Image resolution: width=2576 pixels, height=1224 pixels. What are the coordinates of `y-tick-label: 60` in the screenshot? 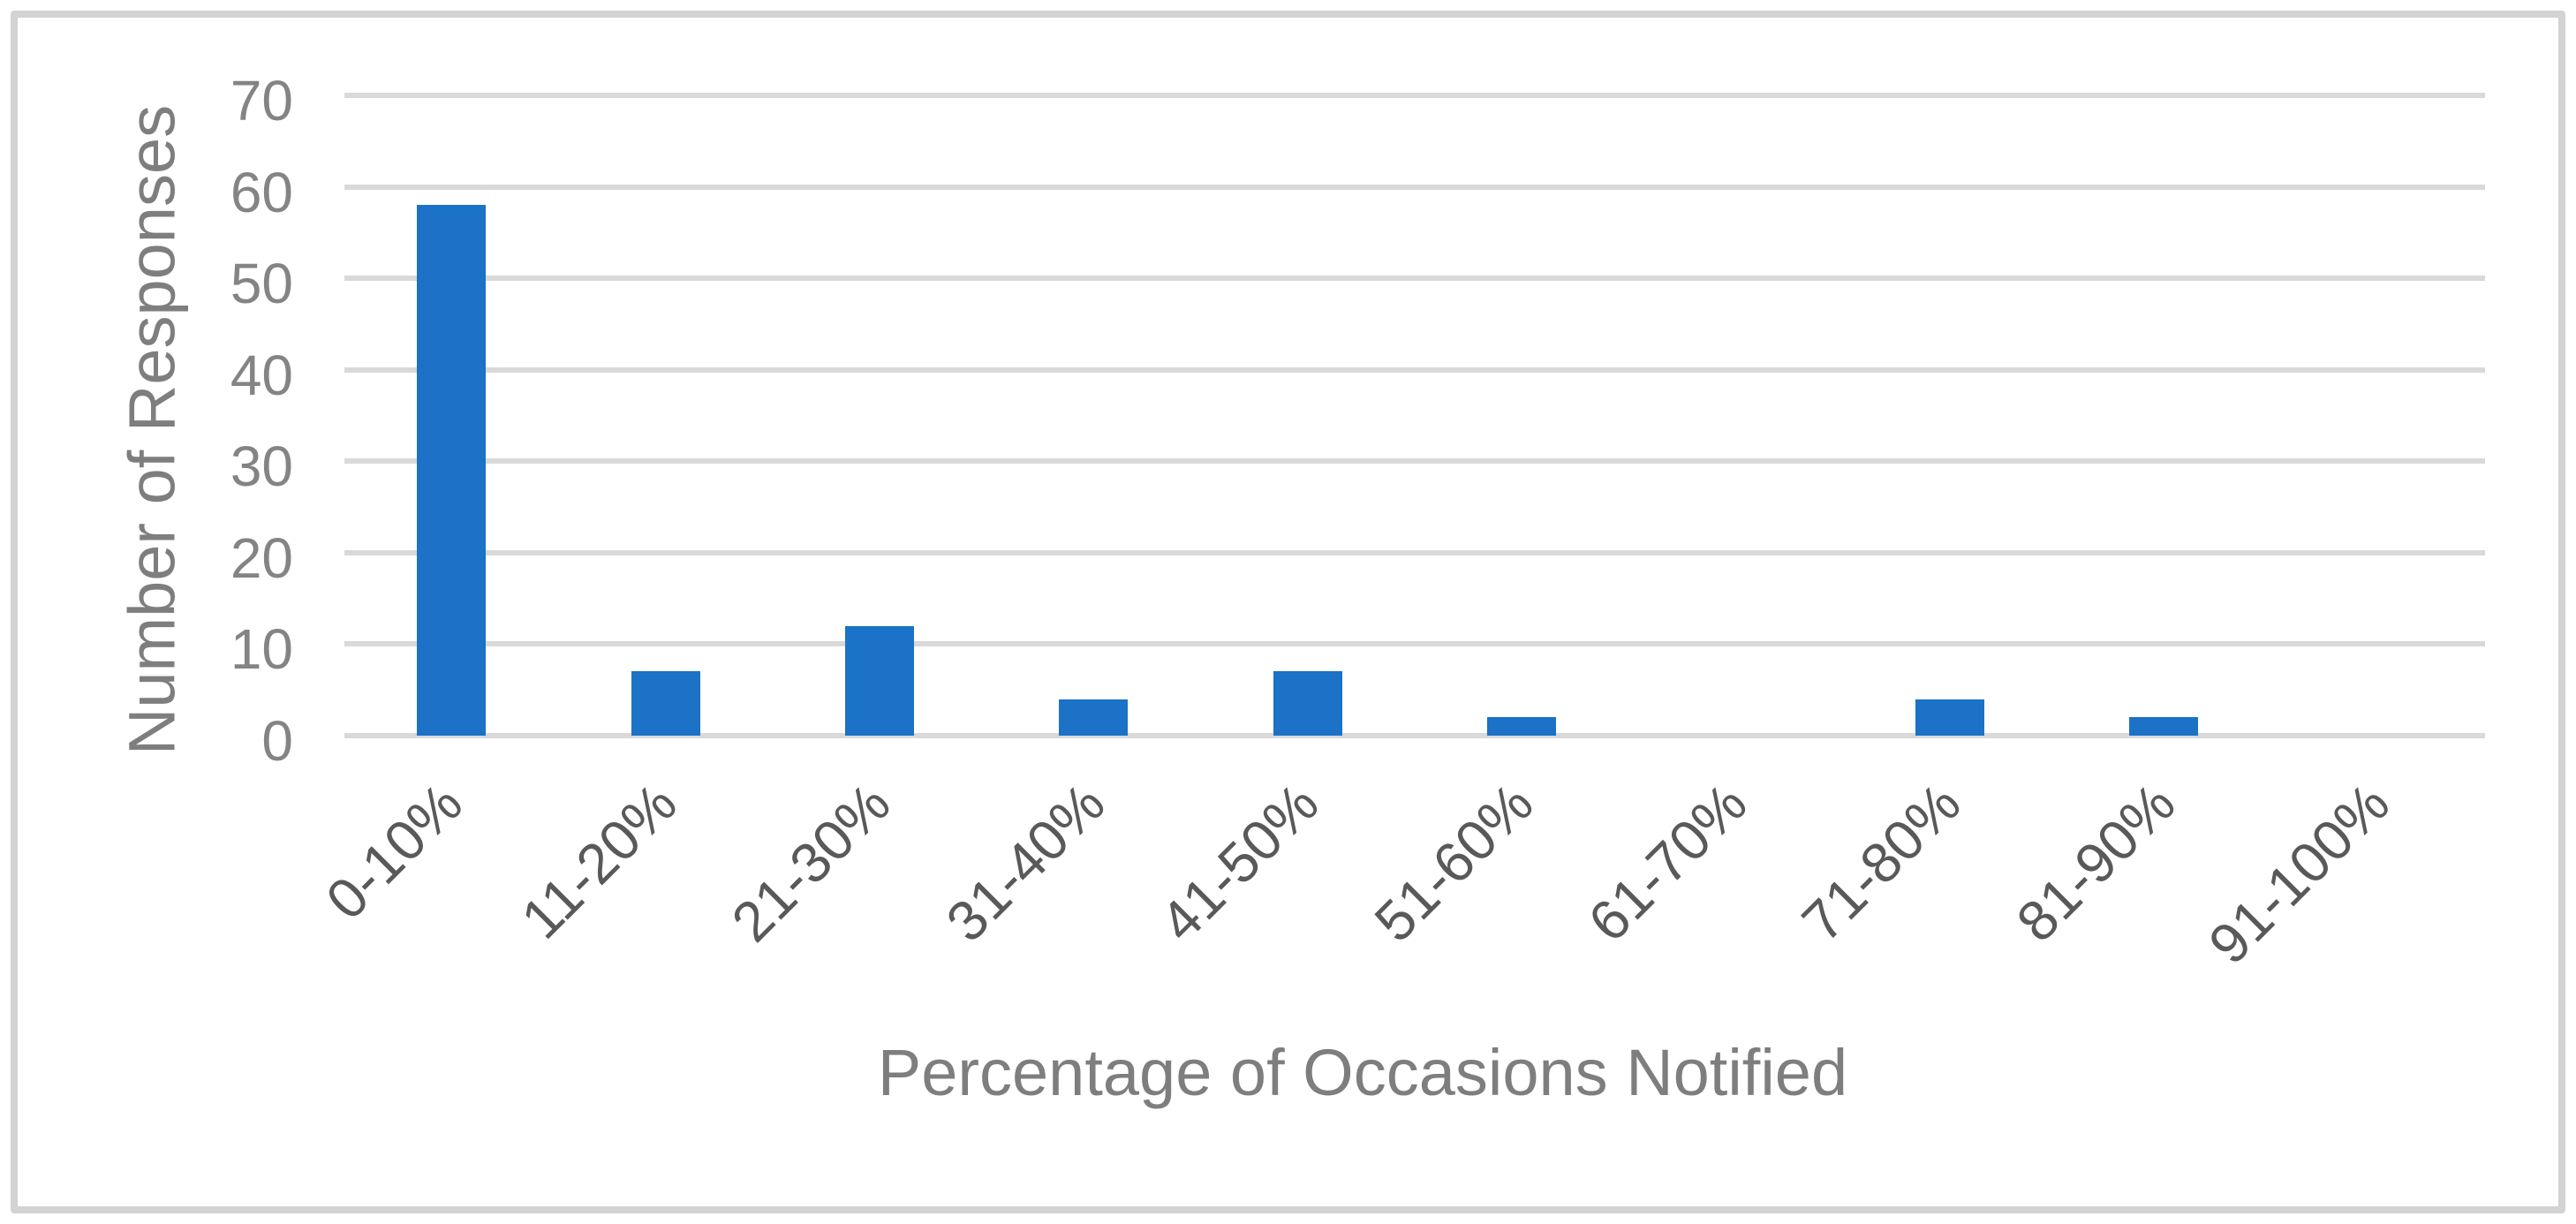 It's located at (261, 192).